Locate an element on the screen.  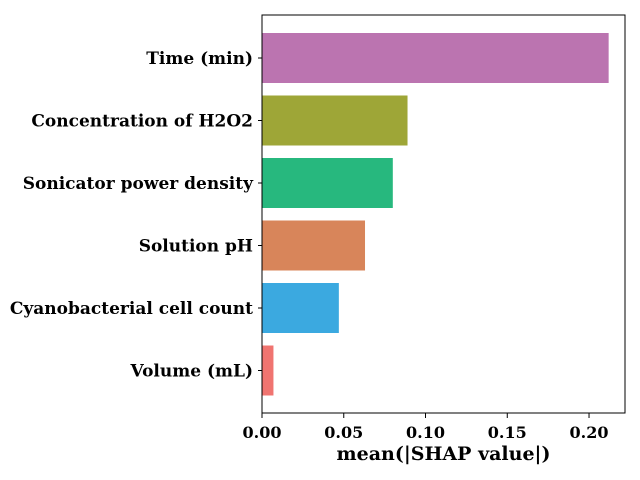
x-tick-label: 0.15 is located at coordinates (507, 432).